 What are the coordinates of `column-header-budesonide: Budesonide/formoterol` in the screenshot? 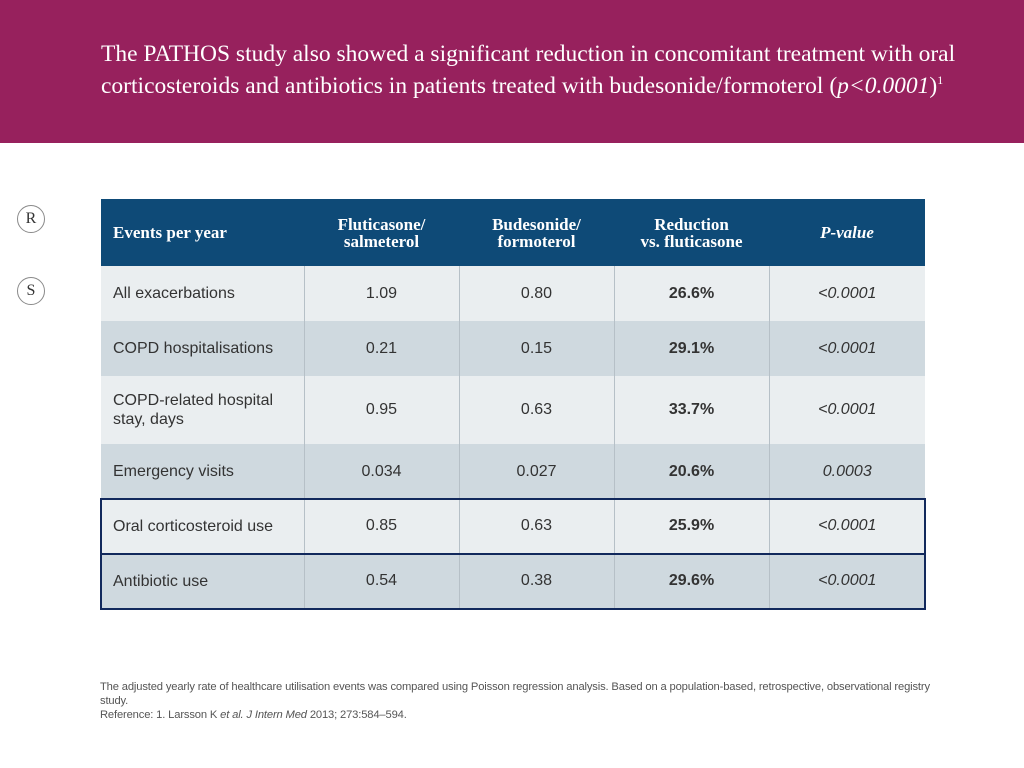 It's located at (536, 232).